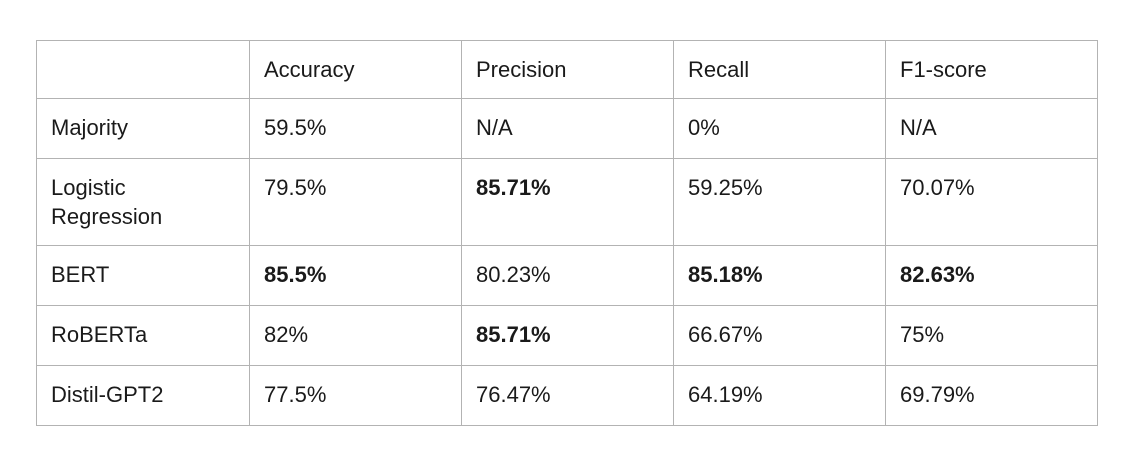 Image resolution: width=1146 pixels, height=462 pixels. What do you see at coordinates (991, 396) in the screenshot?
I see `cell-distil-gpt2-f1-score: 69.79%` at bounding box center [991, 396].